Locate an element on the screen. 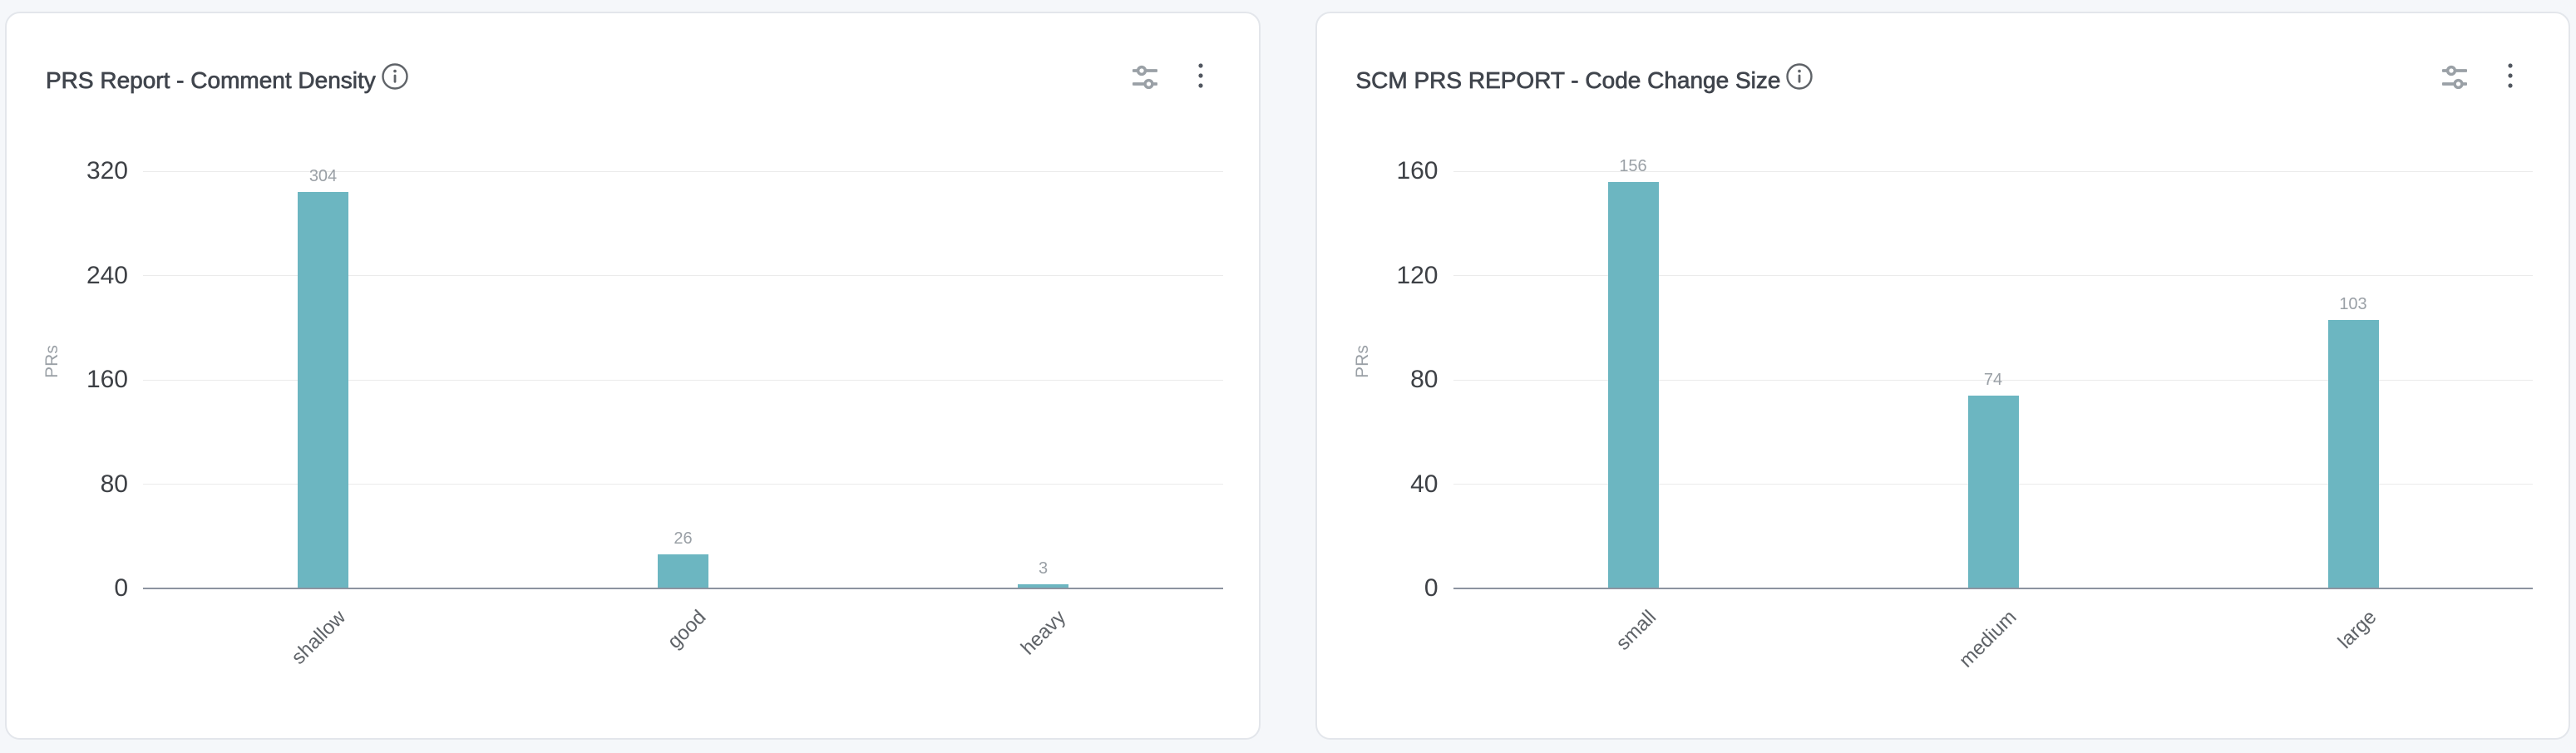  bar-small is located at coordinates (1633, 384).